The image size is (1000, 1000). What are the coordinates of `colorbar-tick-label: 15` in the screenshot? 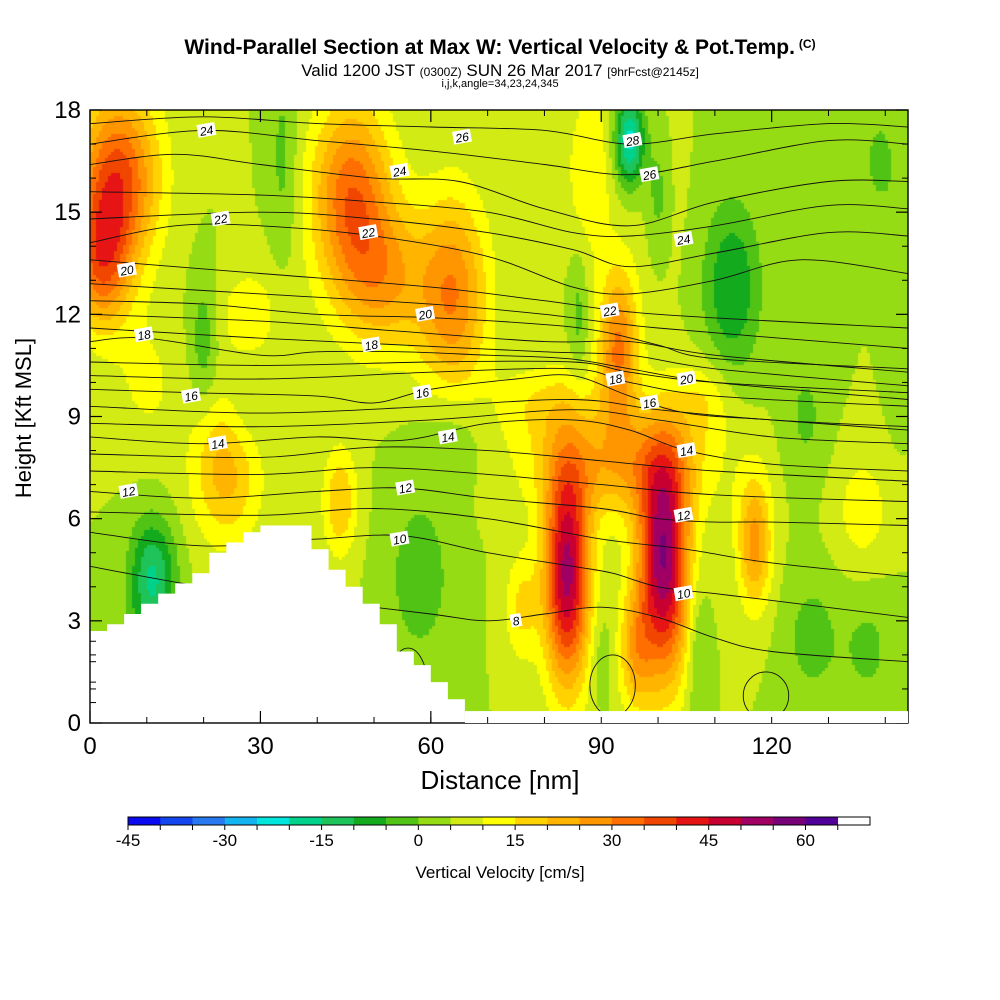 It's located at (515, 840).